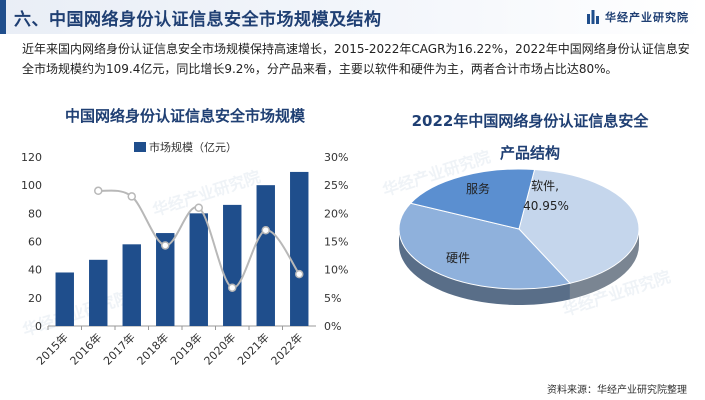 The width and height of the screenshot is (705, 400). I want to click on pie-slice-value: 40.95%, so click(546, 206).